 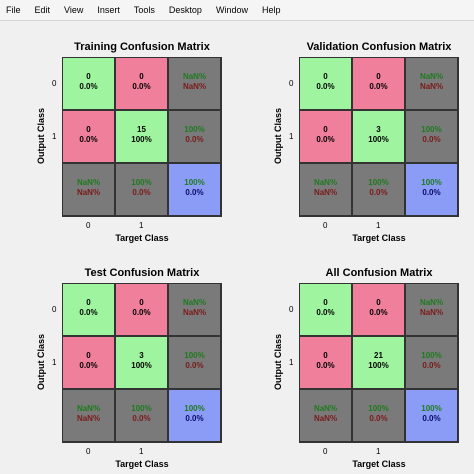 I want to click on y-axis-label: Output Class, so click(x=41, y=362).